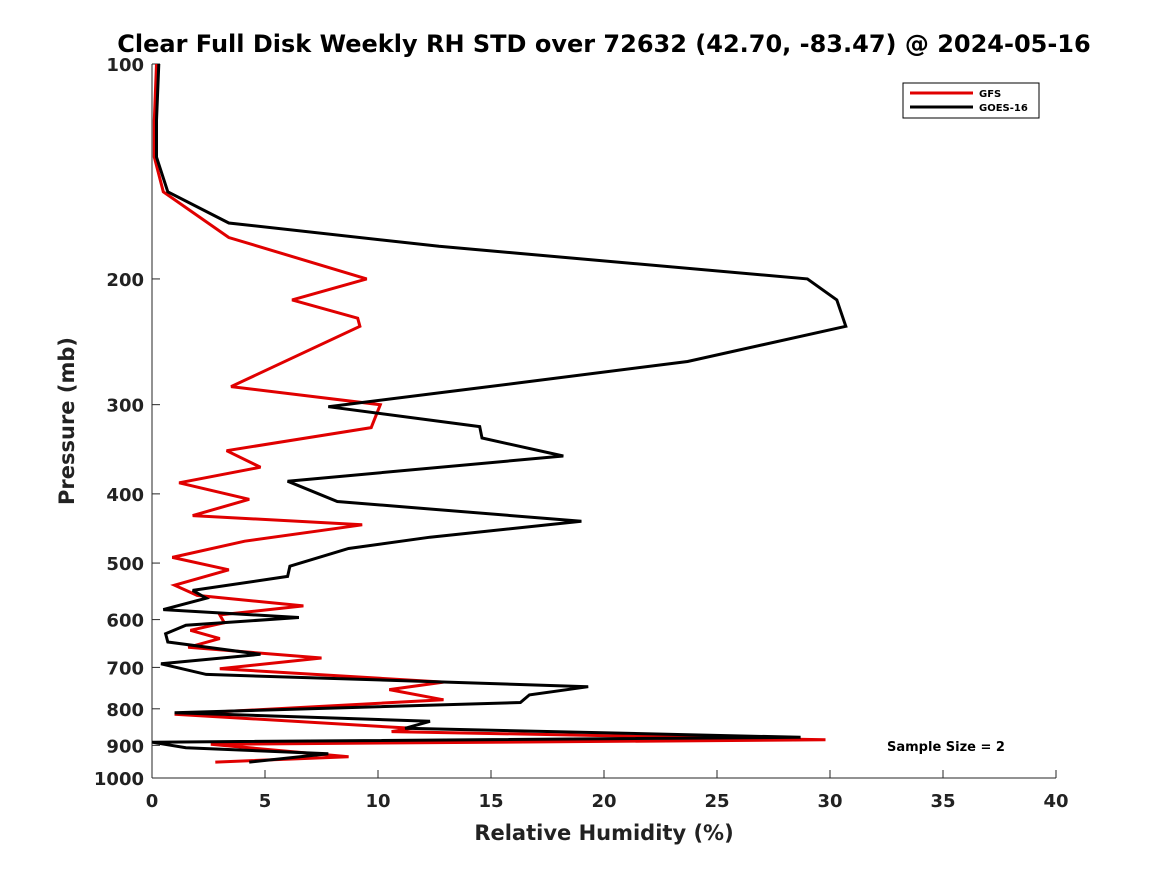  I want to click on legend-box, so click(971, 100).